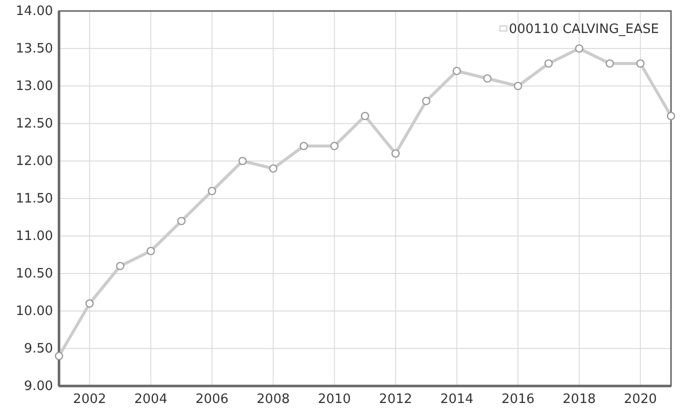  I want to click on y-tick-label: 10.00, so click(34, 312).